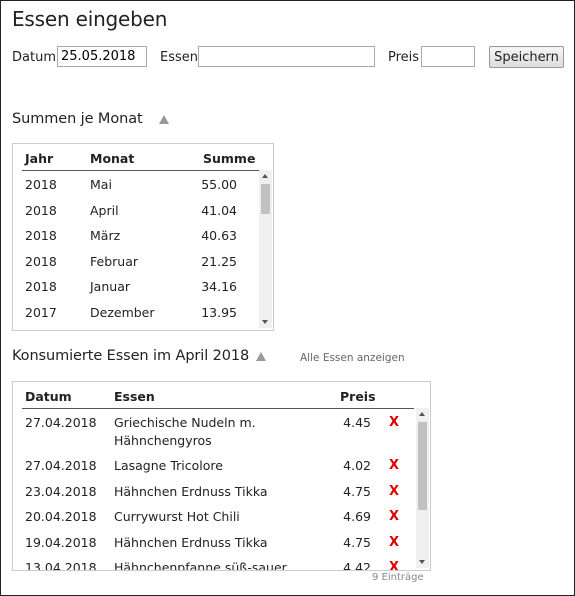  I want to click on cell-date: 13.04.2018, so click(61, 565).